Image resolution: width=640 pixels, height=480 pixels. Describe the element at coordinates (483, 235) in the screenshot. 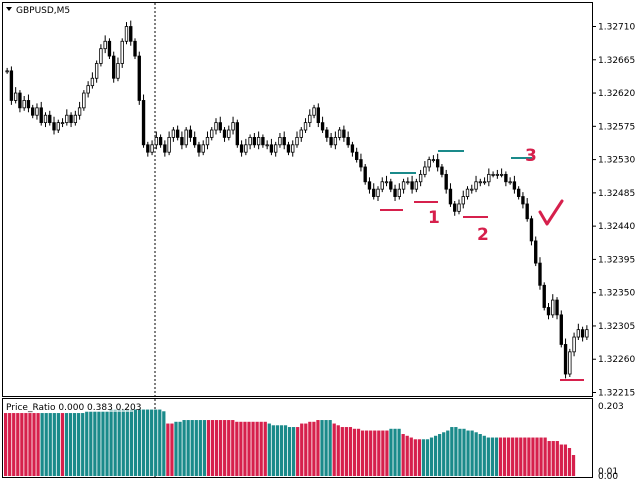

I see `label-2: 2` at that location.